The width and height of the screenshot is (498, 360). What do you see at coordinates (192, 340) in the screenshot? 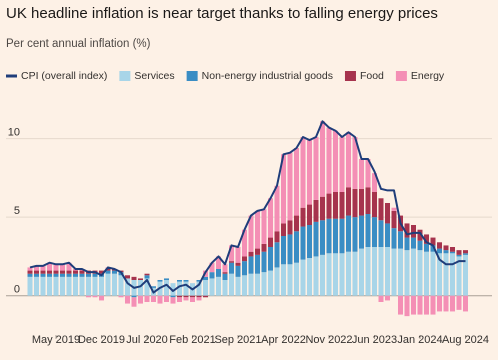
I see `x-tick-label: Feb 2021` at bounding box center [192, 340].